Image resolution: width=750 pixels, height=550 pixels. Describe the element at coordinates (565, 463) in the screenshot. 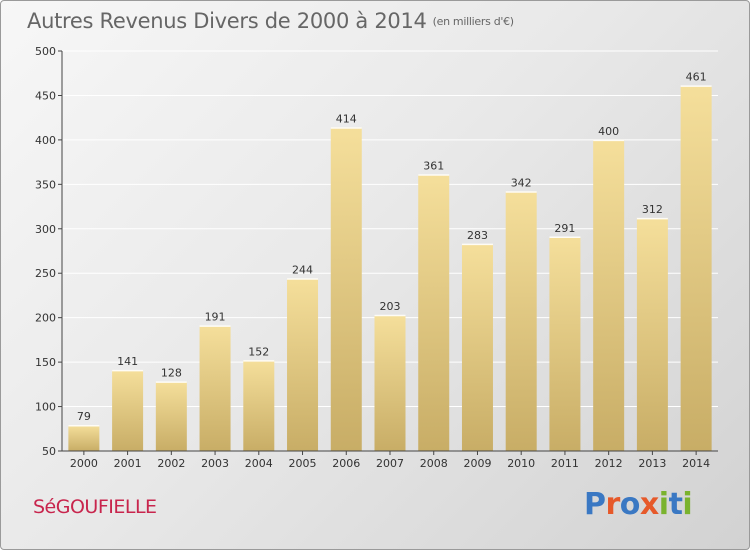

I see `x-tick-label: 2011` at that location.